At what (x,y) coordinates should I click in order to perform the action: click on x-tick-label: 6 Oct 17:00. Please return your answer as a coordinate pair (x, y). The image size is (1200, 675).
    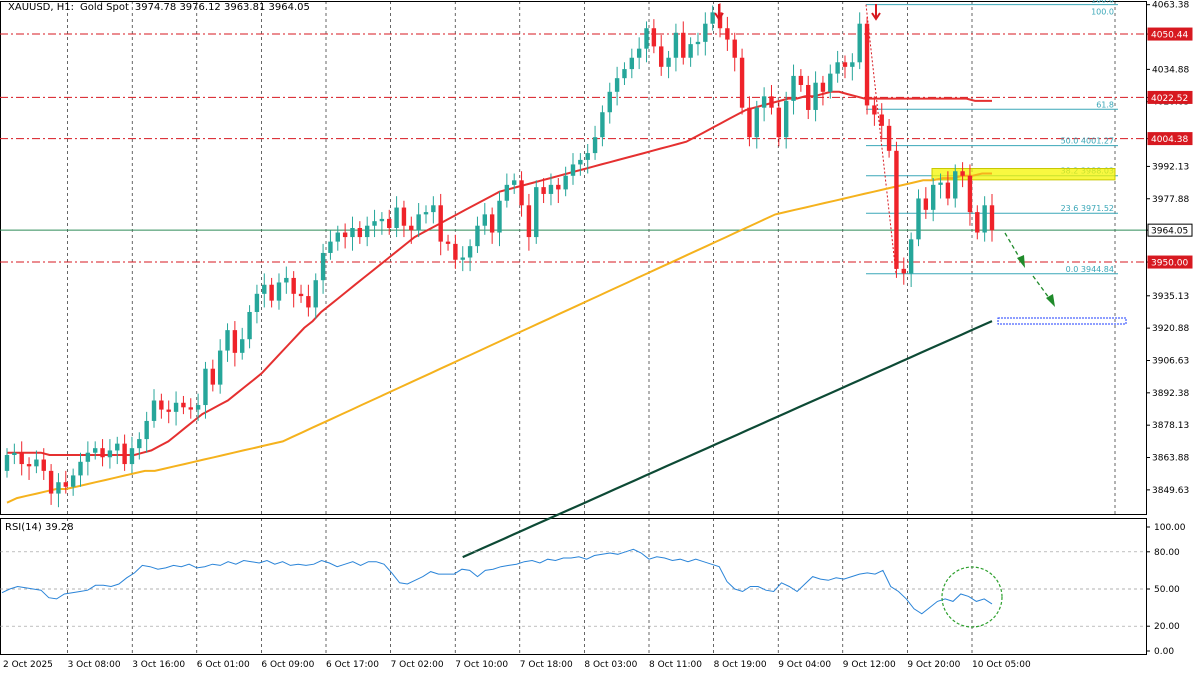
    Looking at the image, I should click on (352, 665).